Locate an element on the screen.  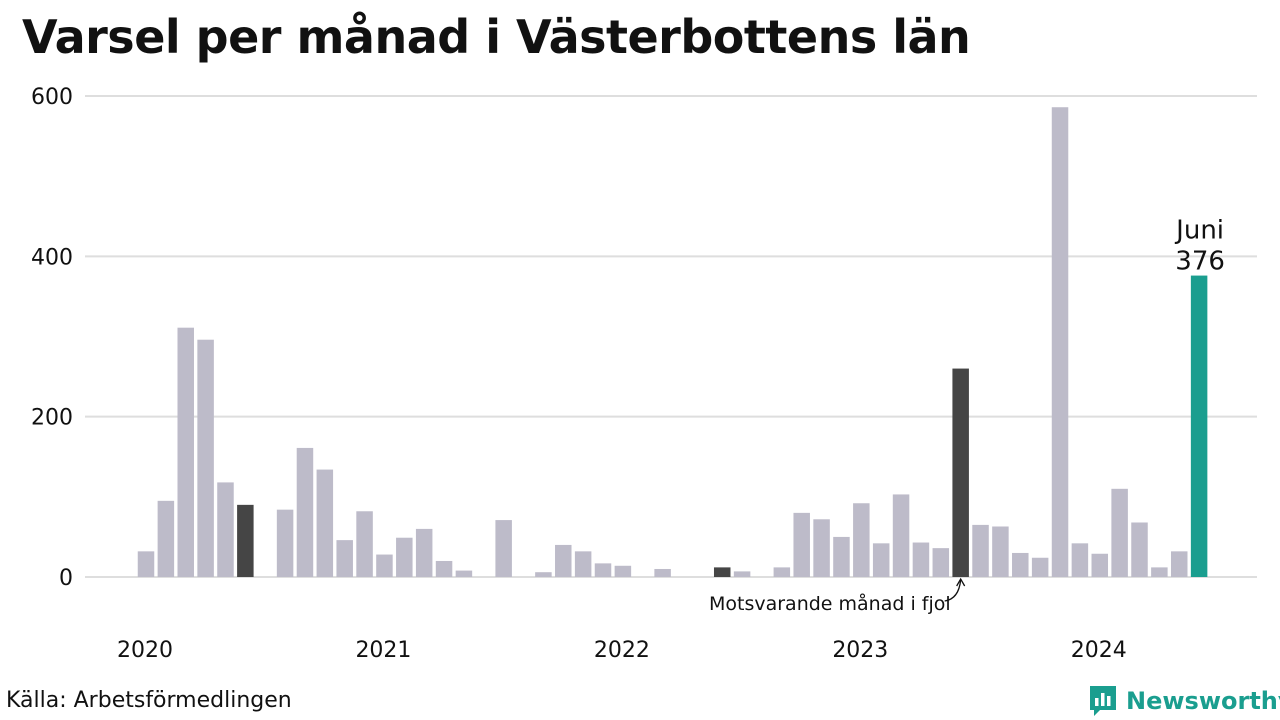
y-tick-label: 0 is located at coordinates (66, 578).